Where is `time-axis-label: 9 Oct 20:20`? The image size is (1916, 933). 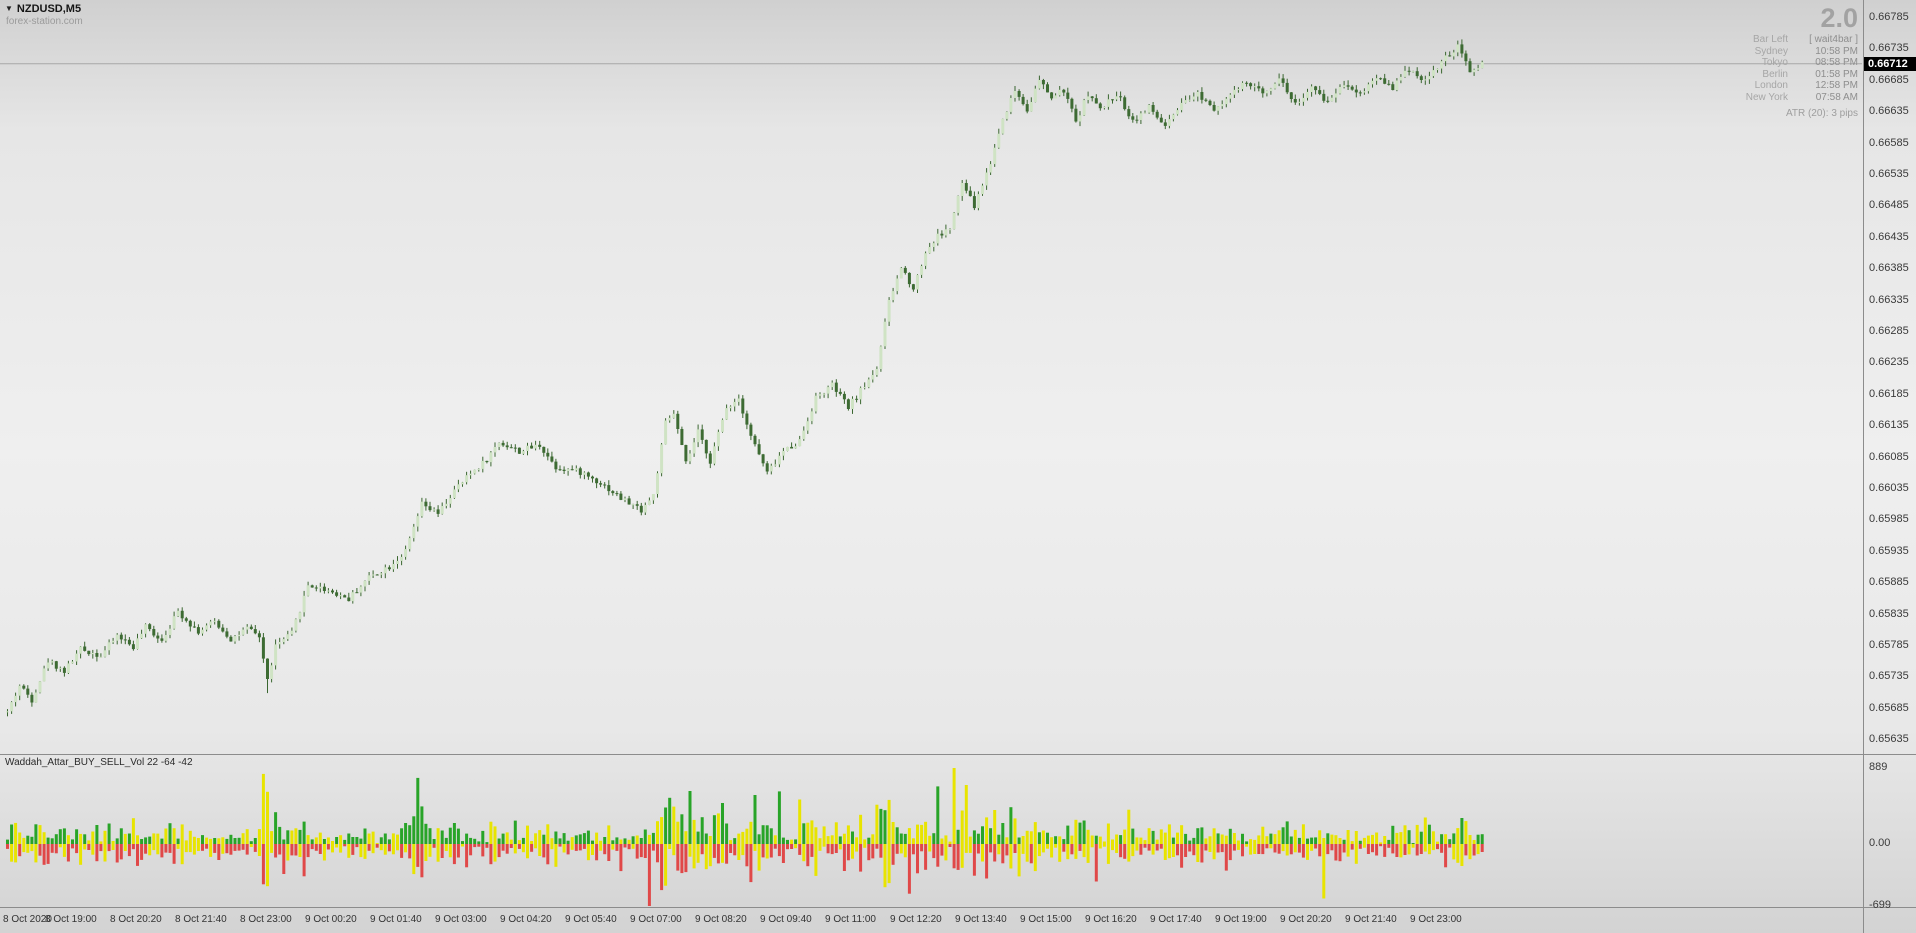 time-axis-label: 9 Oct 20:20 is located at coordinates (1306, 919).